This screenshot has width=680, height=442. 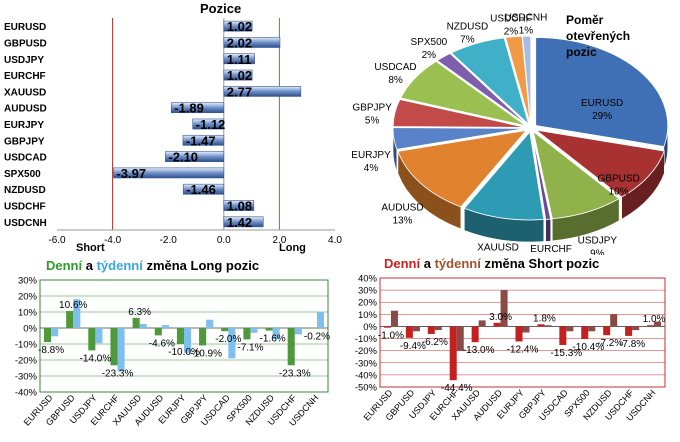 What do you see at coordinates (169, 240) in the screenshot?
I see `x-tick-label: -2.0` at bounding box center [169, 240].